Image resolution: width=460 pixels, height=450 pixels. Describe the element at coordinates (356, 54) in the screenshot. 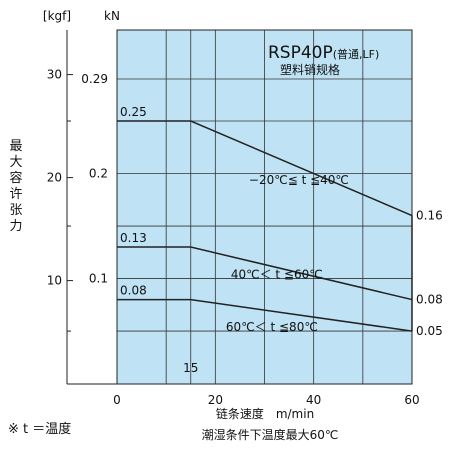

I see `chart-title-suffix: (普通,LF)` at that location.